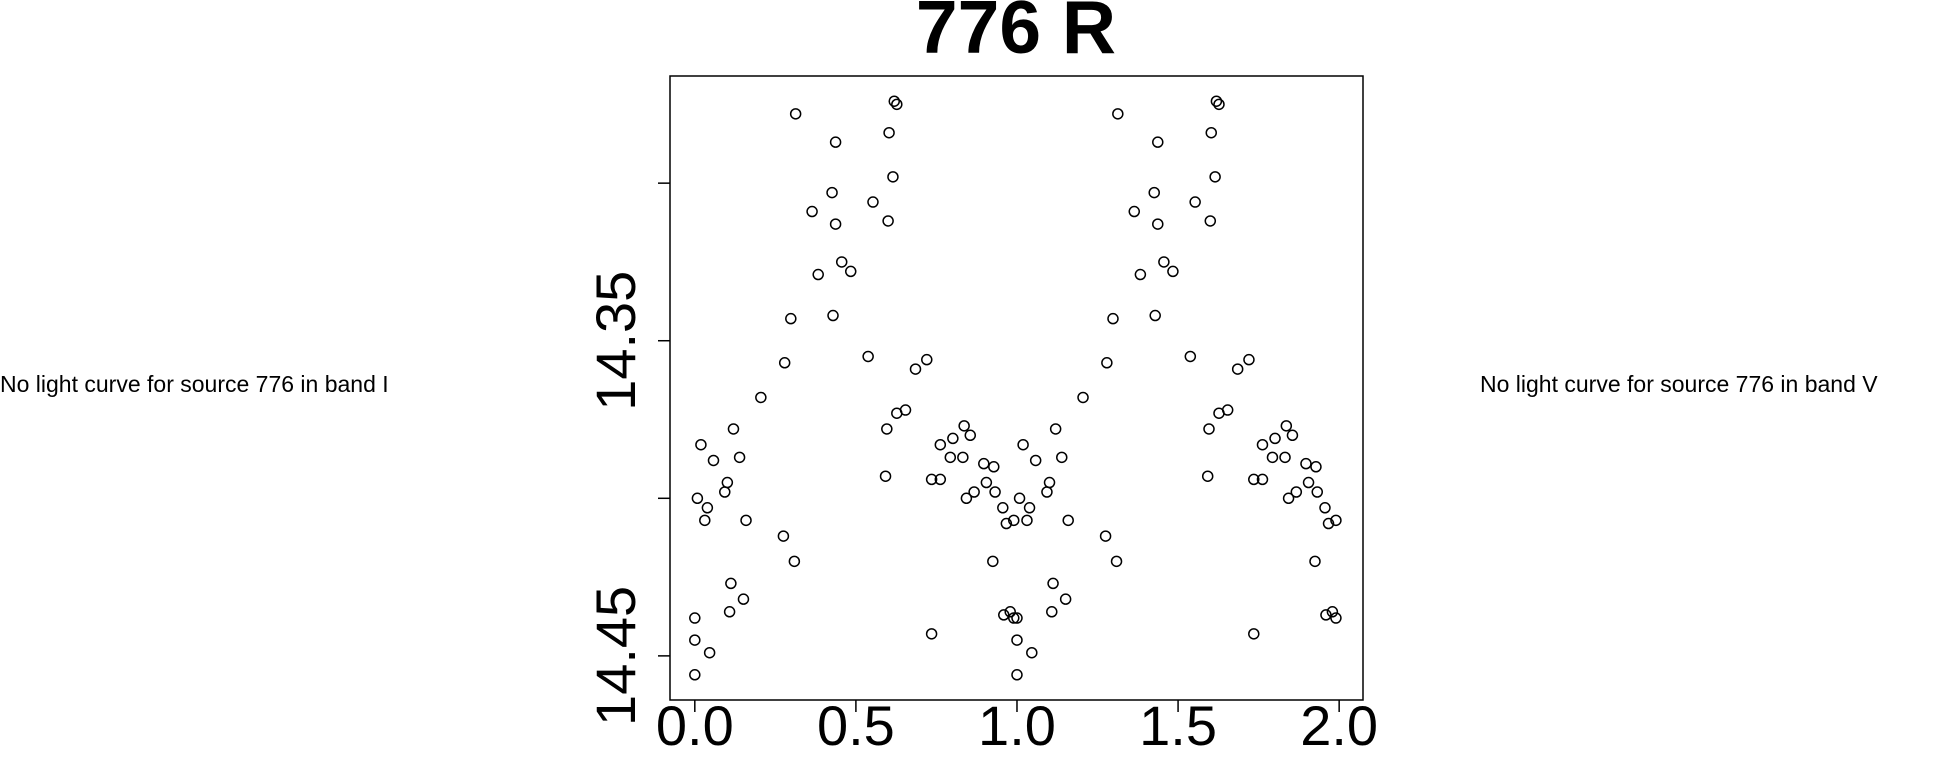 This screenshot has width=1953, height=757. What do you see at coordinates (1679, 384) in the screenshot?
I see `note-right: No light curve for source 776 in band V` at bounding box center [1679, 384].